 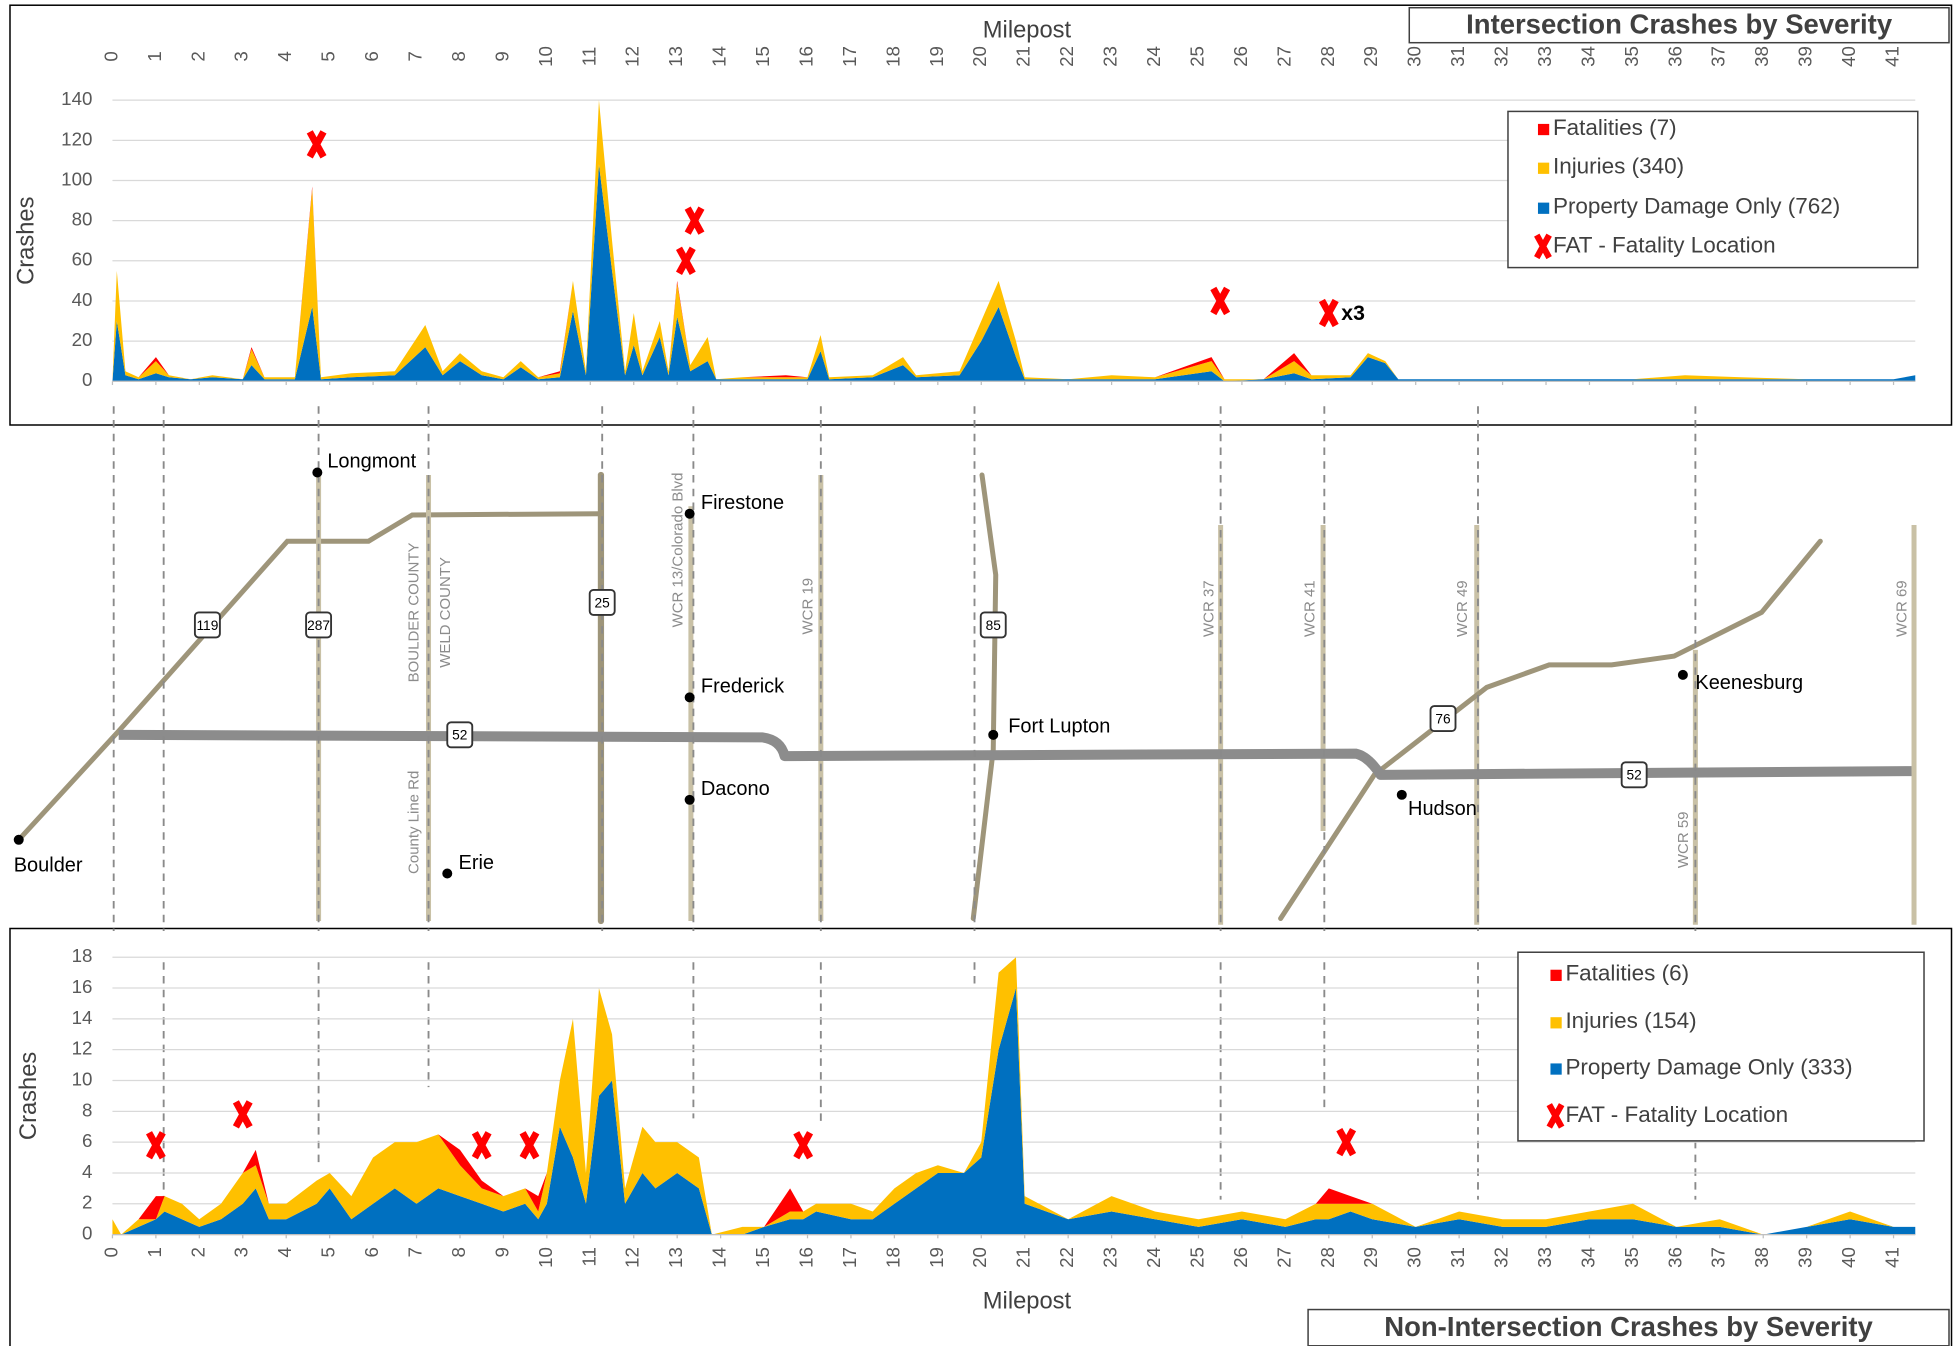 I want to click on legend-box, so click(x=1713, y=189).